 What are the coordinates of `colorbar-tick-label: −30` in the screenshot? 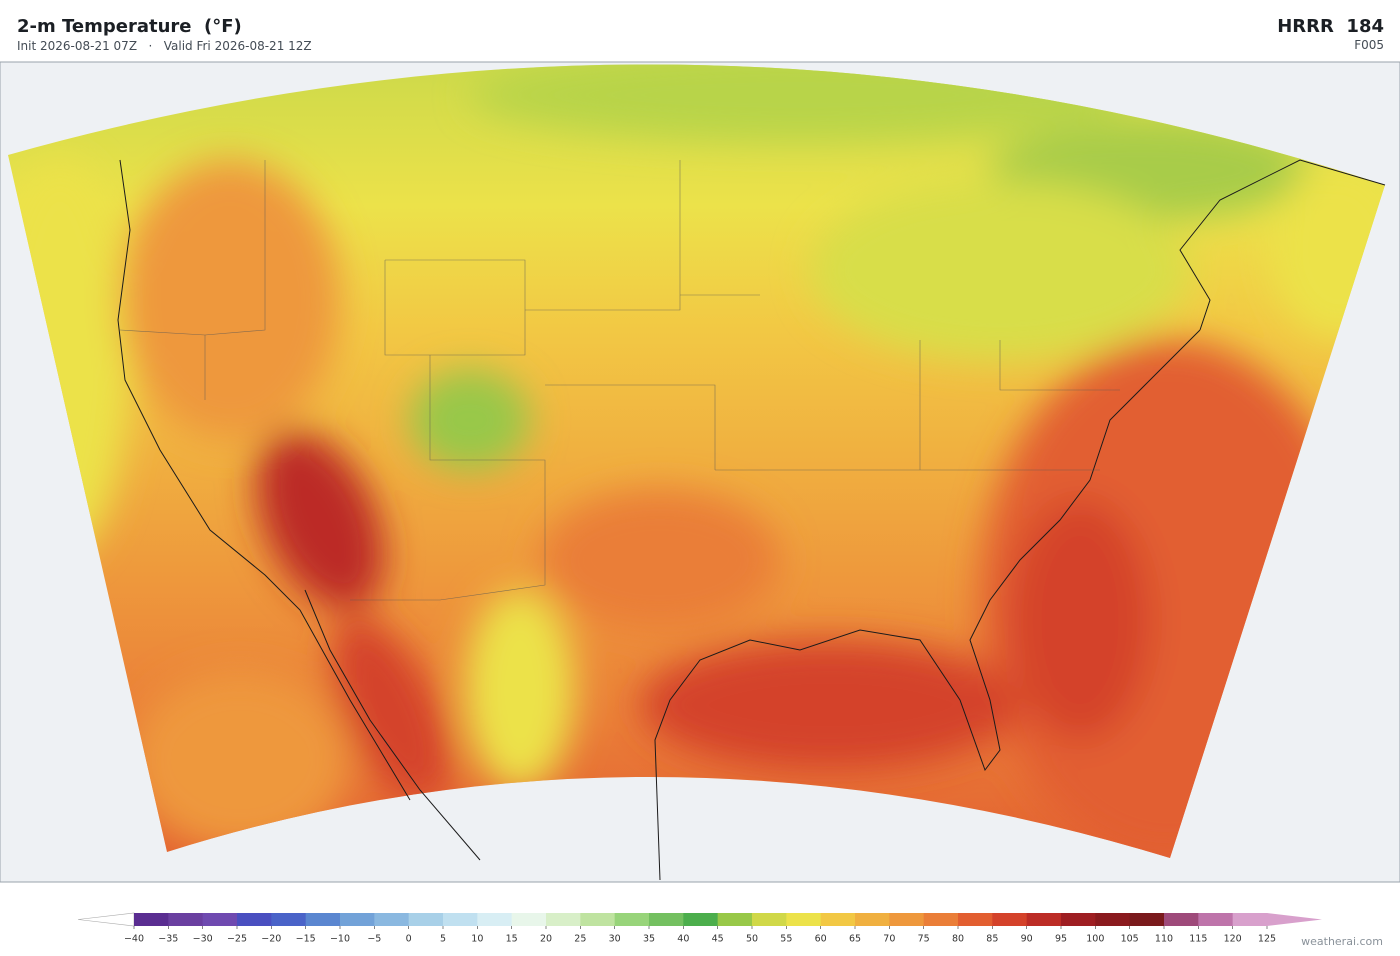 It's located at (203, 939).